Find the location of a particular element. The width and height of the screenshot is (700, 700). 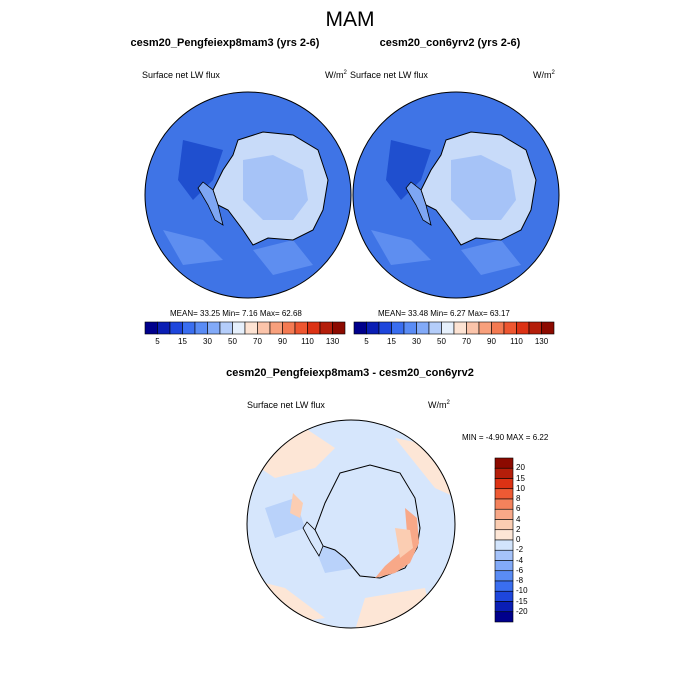

panel1-colorbar is located at coordinates (245, 328).